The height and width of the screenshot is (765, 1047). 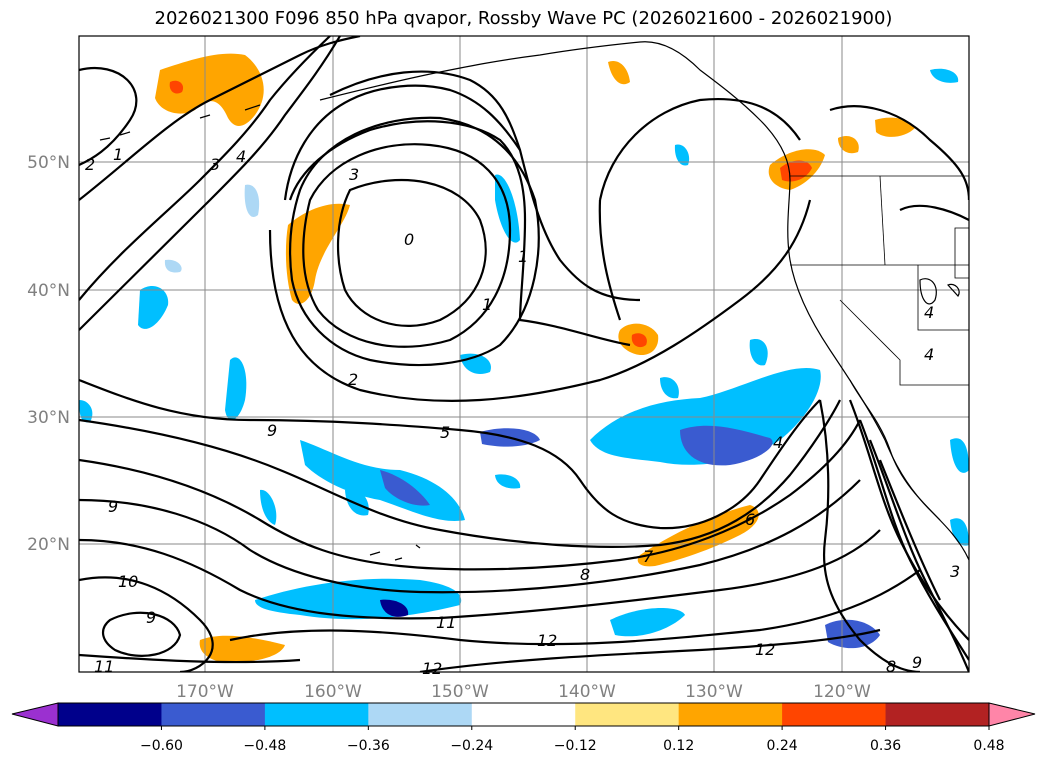 What do you see at coordinates (895, 127) in the screenshot?
I see `positive-anomaly-ne` at bounding box center [895, 127].